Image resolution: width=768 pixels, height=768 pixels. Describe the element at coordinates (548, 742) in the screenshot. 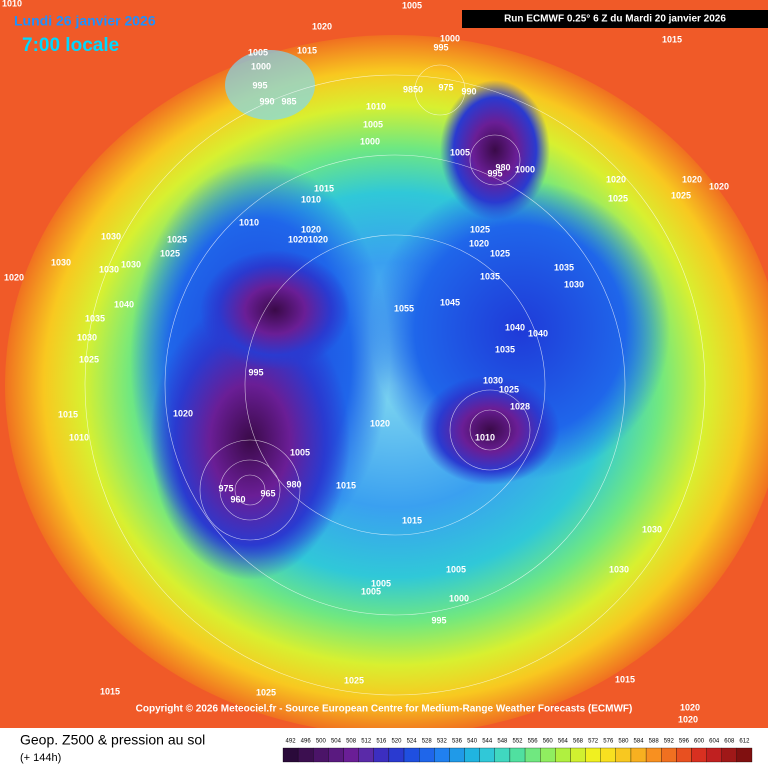

I see `colorbar-label: 560` at that location.